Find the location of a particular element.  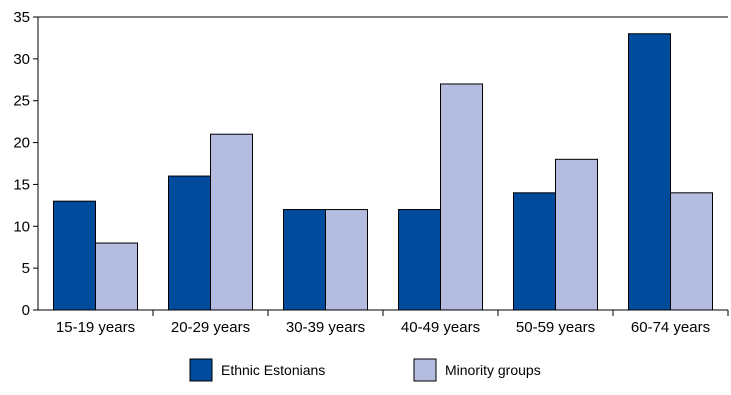

y-tick-label: 30 is located at coordinates (21, 59).